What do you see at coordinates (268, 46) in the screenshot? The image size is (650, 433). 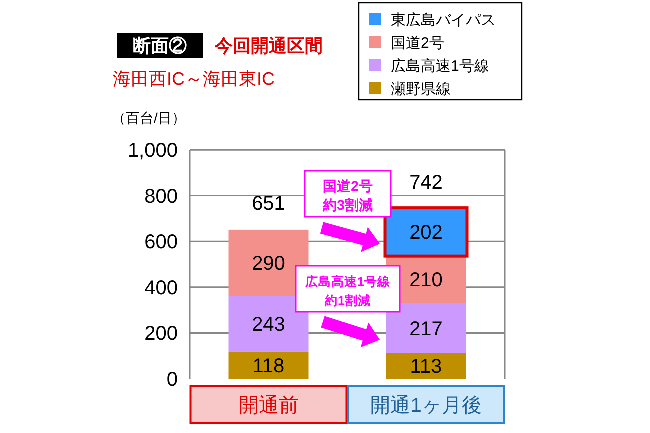 I see `chart-subtitle: 今回開通区間` at bounding box center [268, 46].